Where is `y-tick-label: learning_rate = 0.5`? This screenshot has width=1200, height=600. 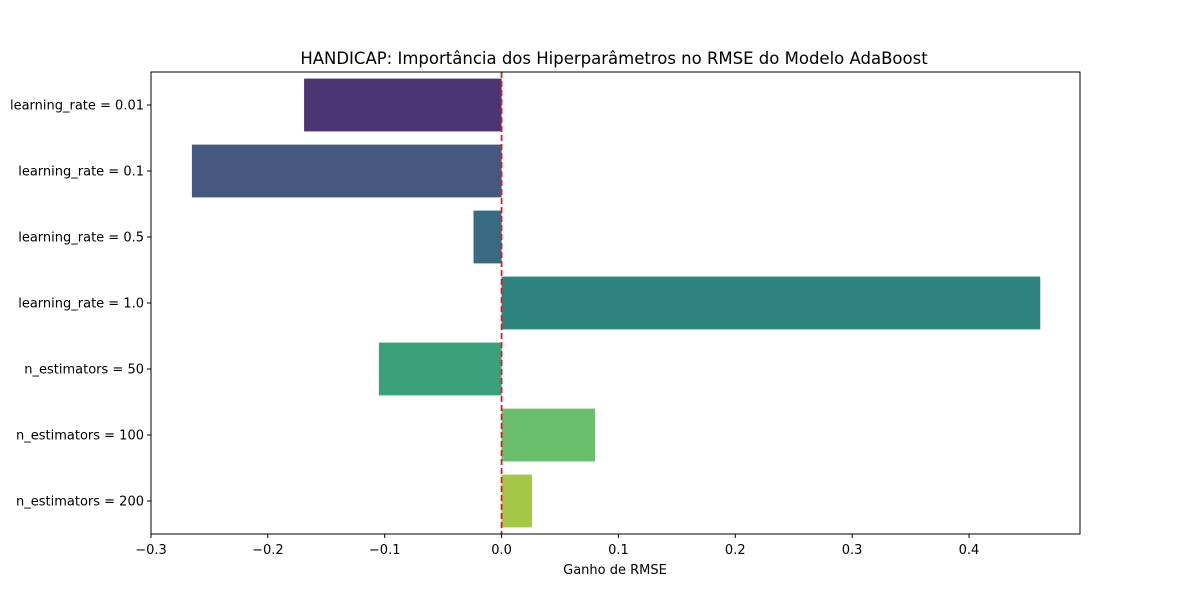
y-tick-label: learning_rate = 0.5 is located at coordinates (81, 238).